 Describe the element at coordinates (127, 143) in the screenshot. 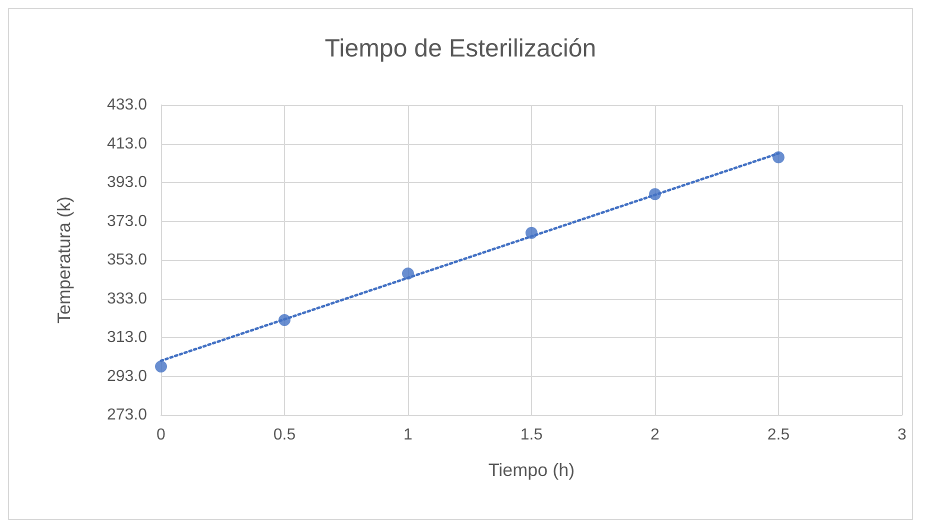

I see `y-tick-label: 413.0` at that location.